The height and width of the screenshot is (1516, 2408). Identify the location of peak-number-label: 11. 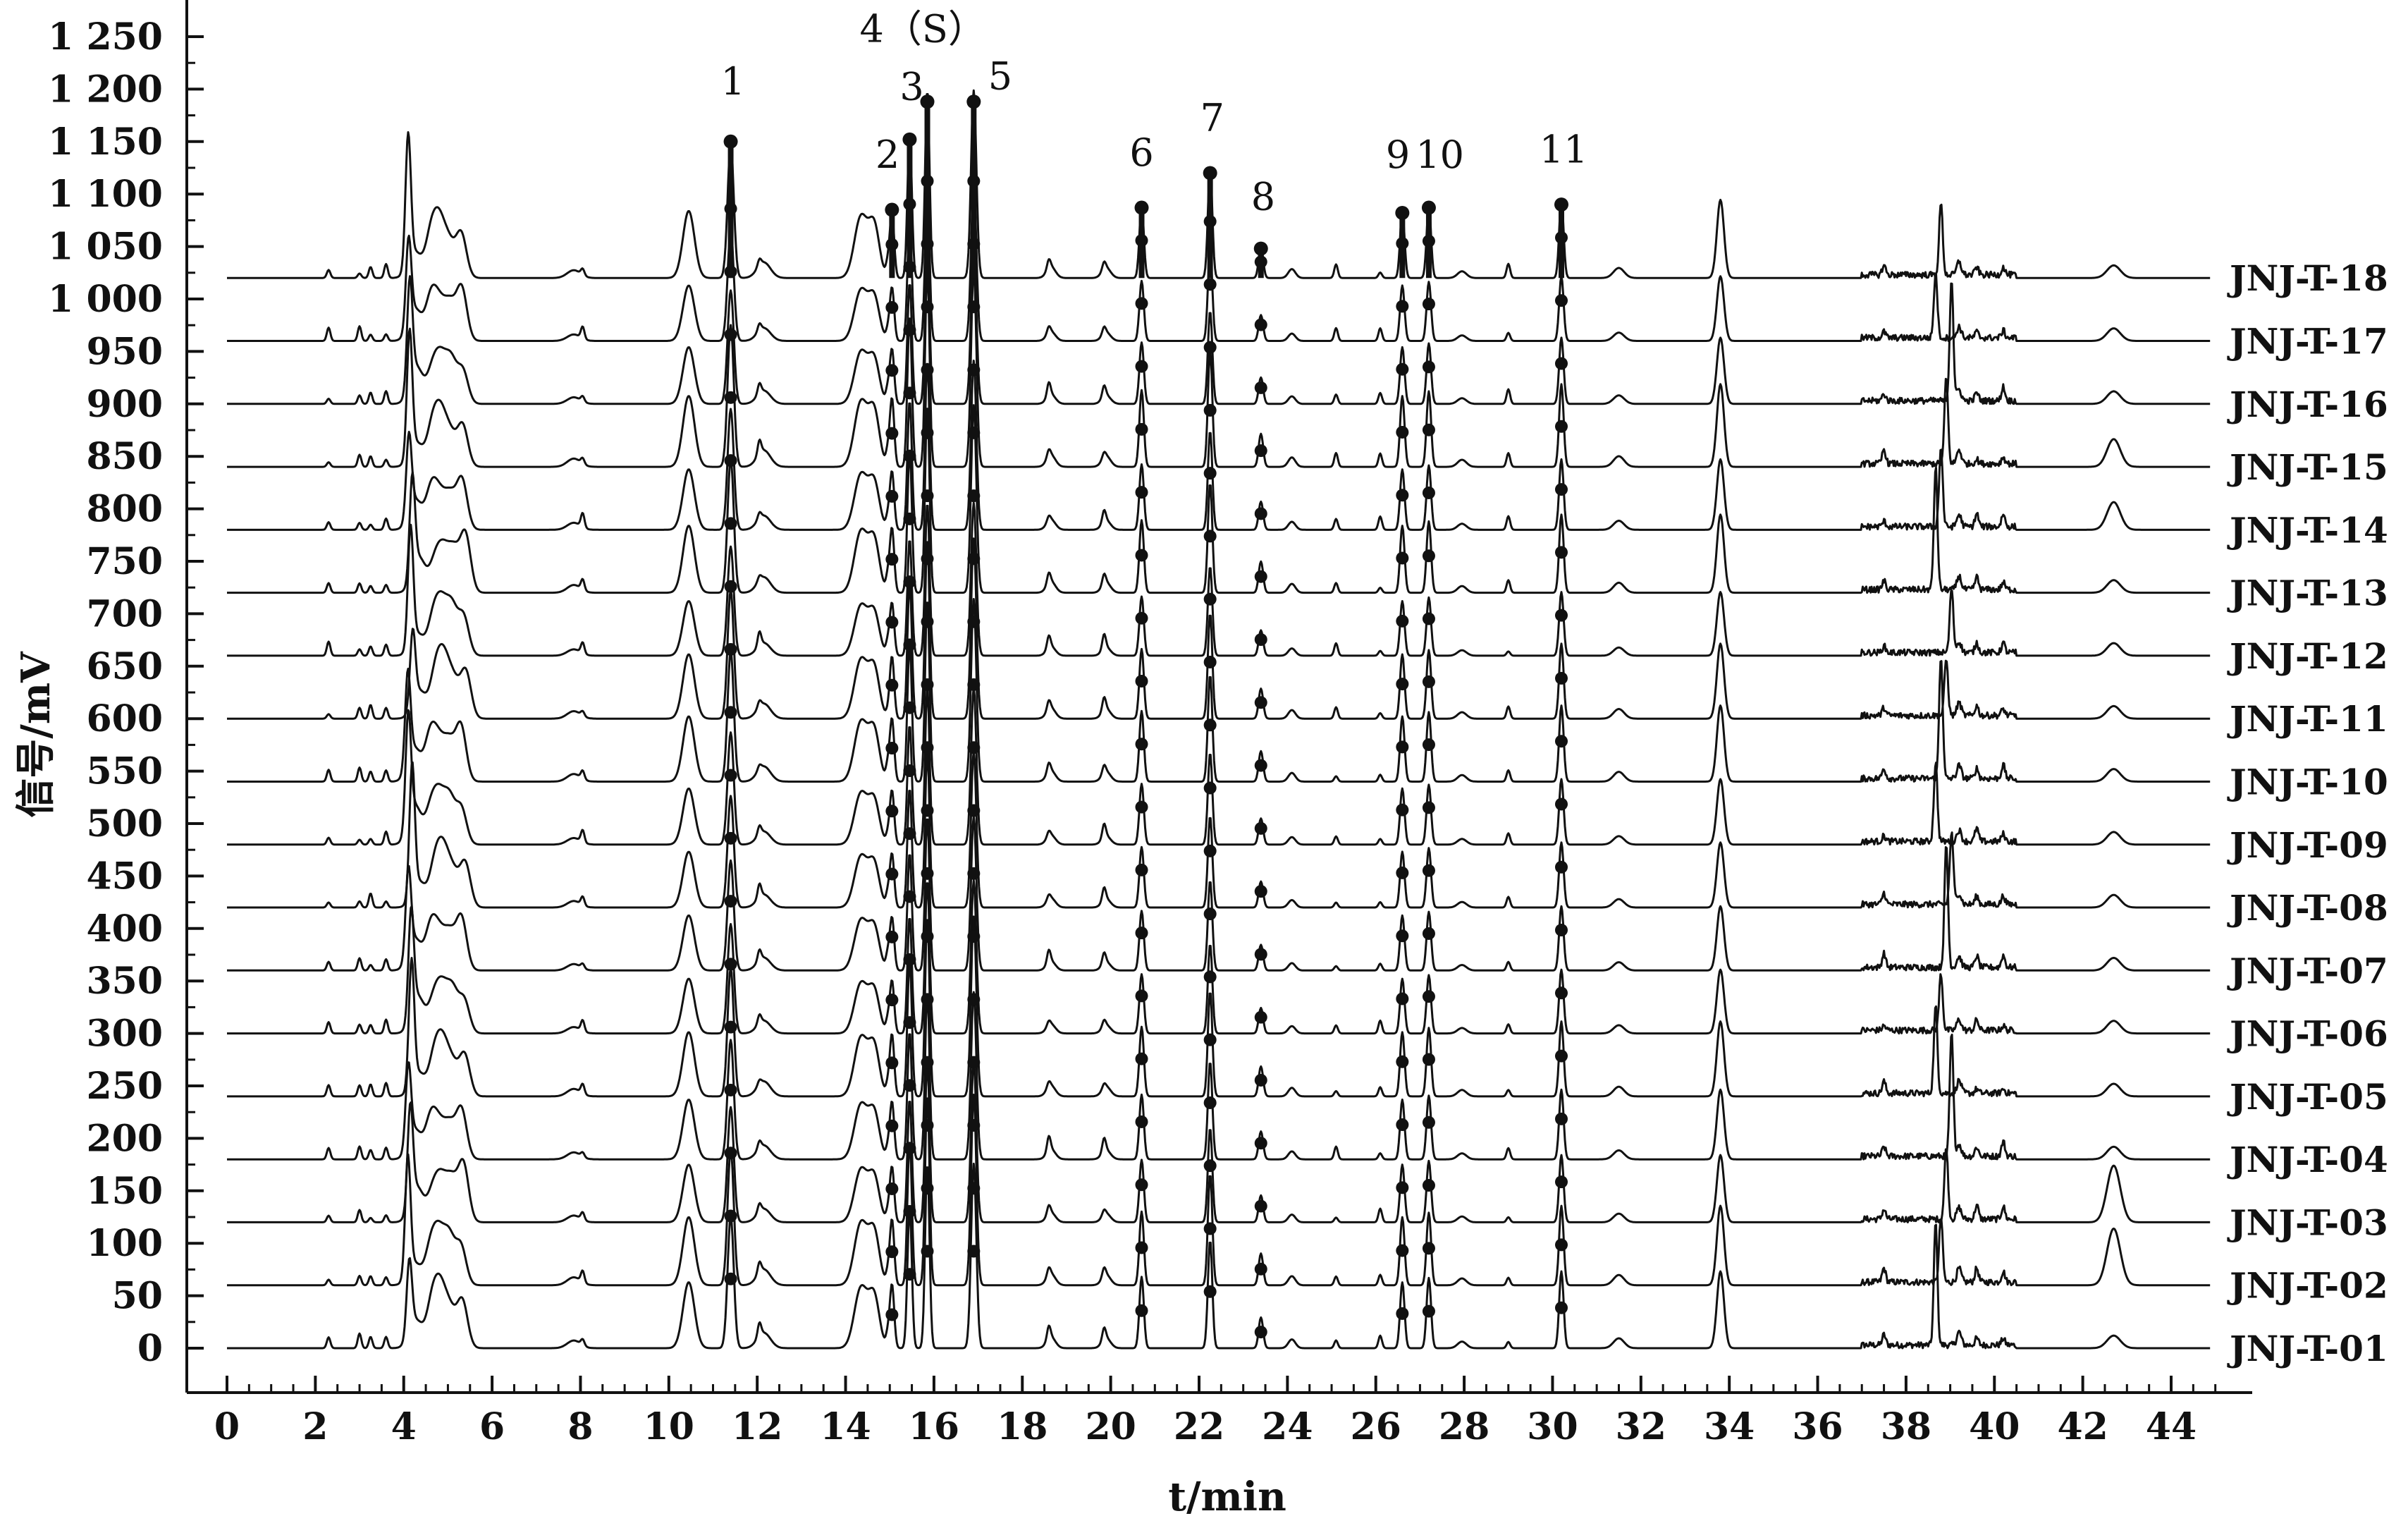
(1564, 150).